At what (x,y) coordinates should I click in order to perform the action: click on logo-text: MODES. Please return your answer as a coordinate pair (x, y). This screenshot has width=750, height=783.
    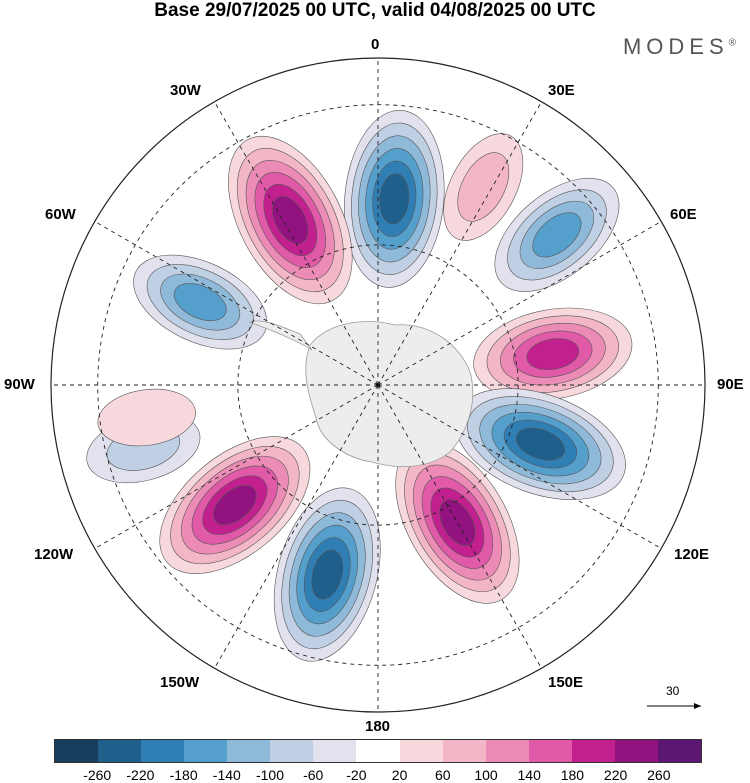
    Looking at the image, I should click on (675, 46).